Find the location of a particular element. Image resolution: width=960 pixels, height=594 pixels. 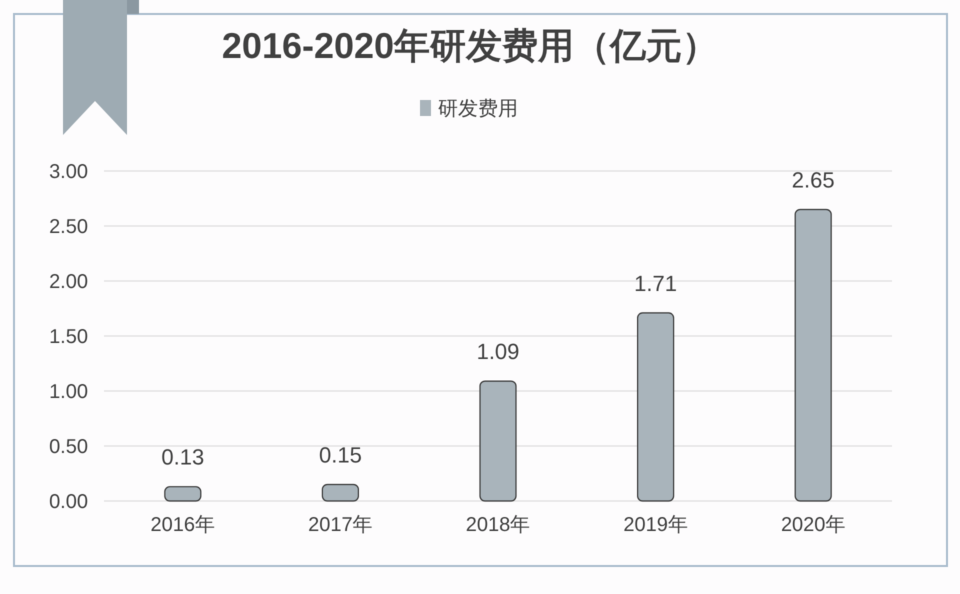

data-label: 0.13 is located at coordinates (182, 457).